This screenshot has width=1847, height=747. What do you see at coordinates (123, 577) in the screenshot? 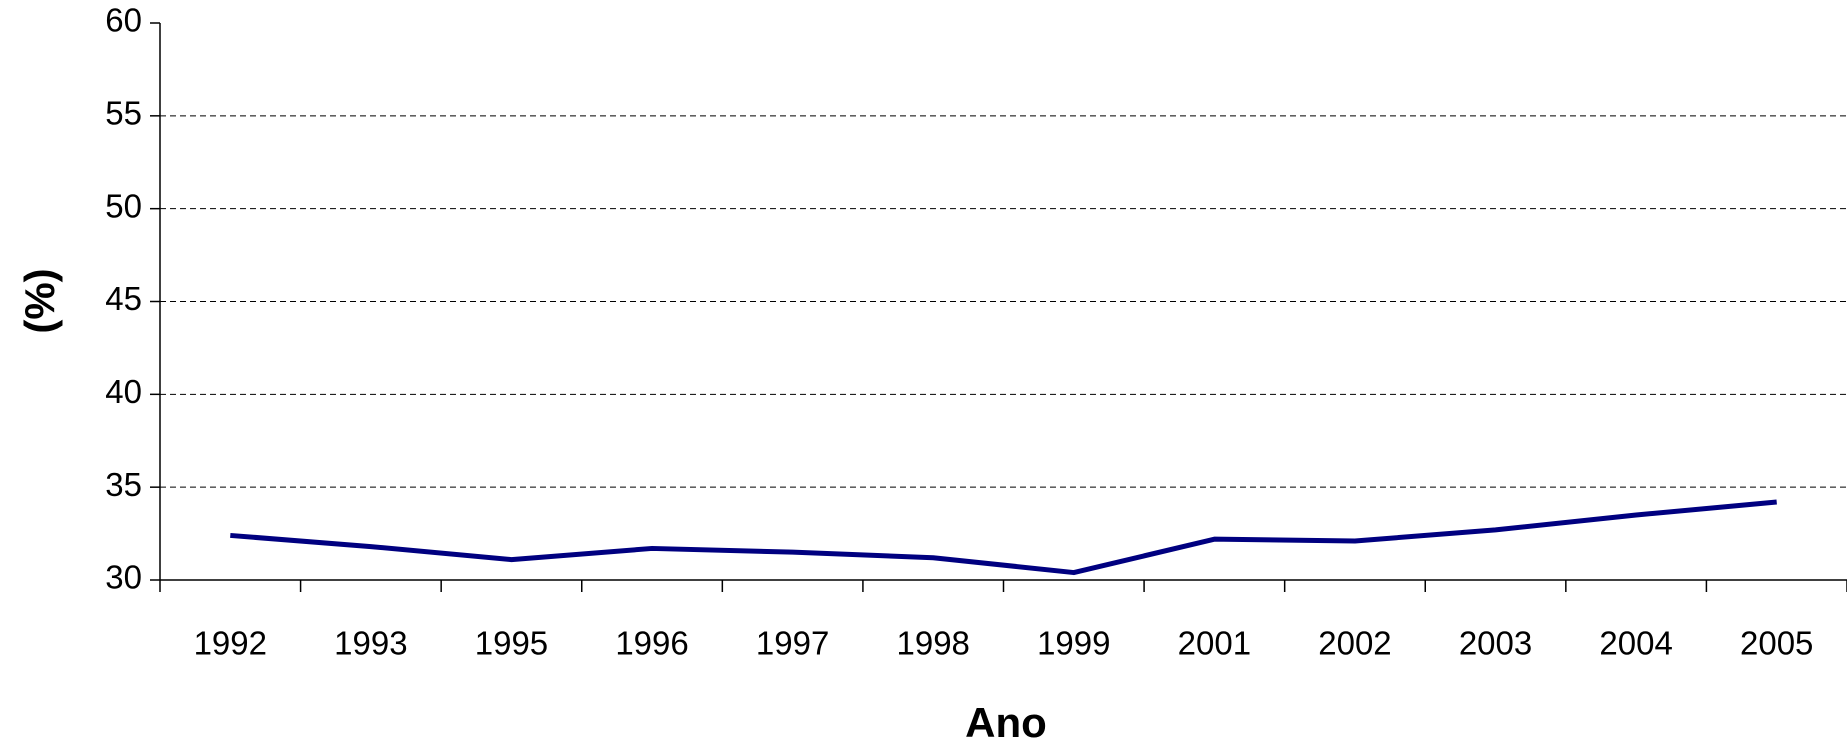
I see `y-tick-label: 30` at bounding box center [123, 577].